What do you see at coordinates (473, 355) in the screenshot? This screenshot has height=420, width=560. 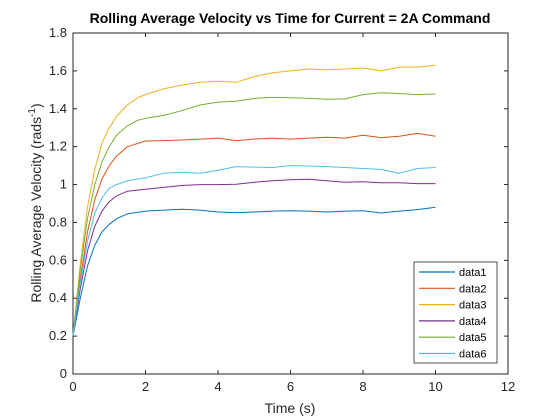 I see `legend-label-data6: data6` at bounding box center [473, 355].